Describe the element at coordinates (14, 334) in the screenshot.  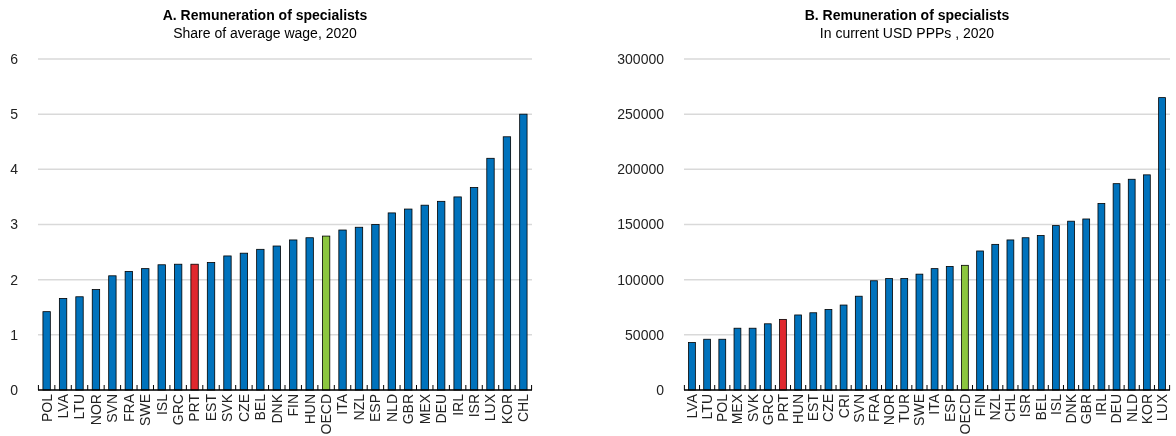
I see `y-tick-label: 1` at that location.